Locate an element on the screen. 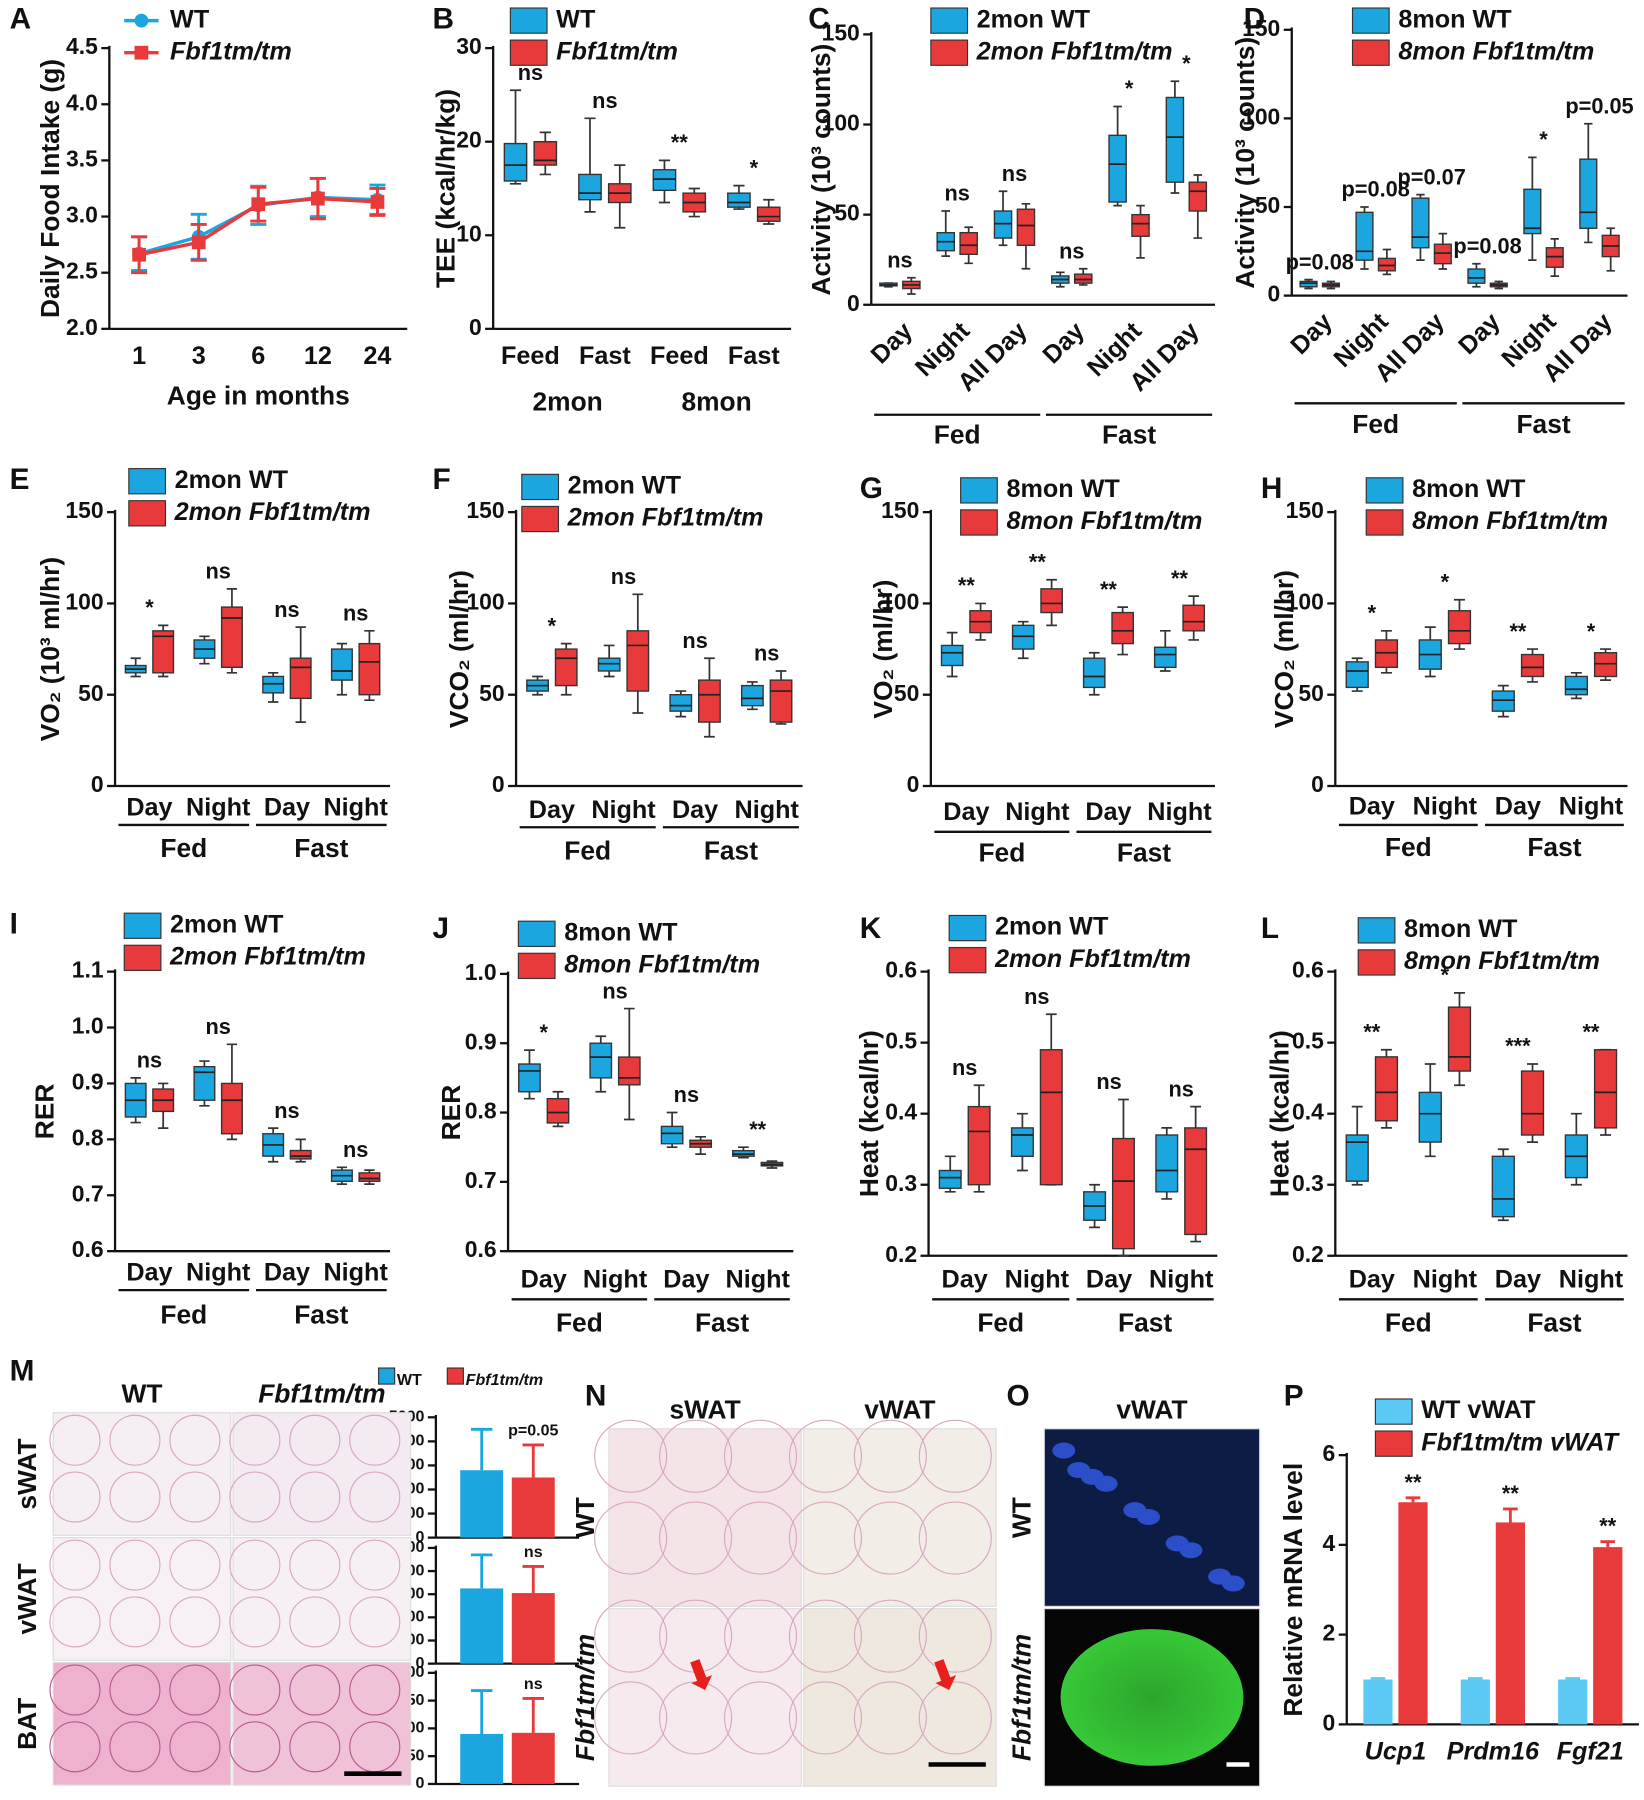 This screenshot has height=1800, width=1644. y-tick-label: 150 is located at coordinates (900, 510).